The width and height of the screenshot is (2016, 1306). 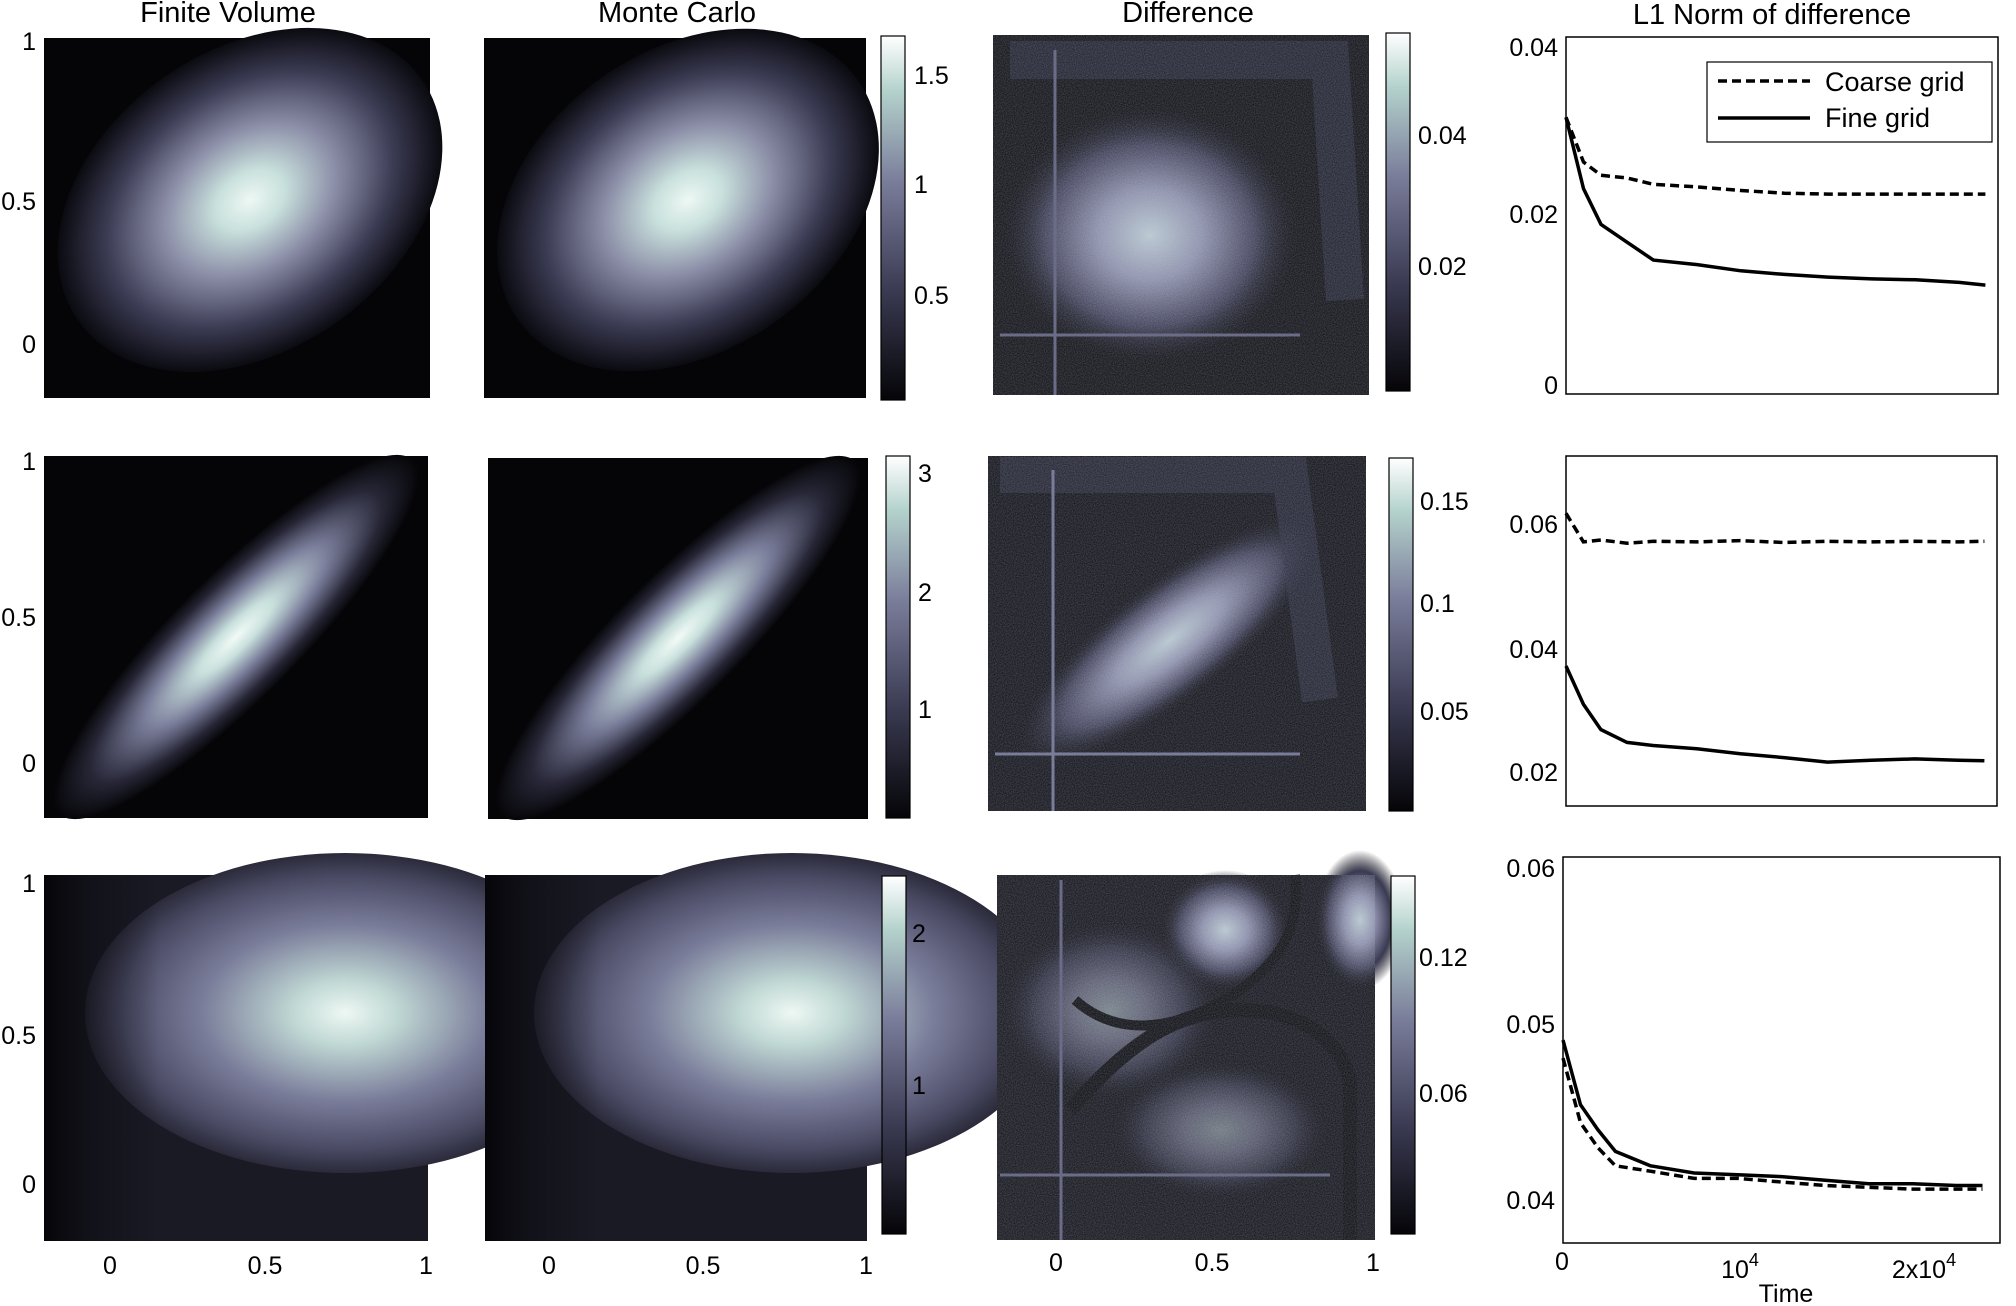 What do you see at coordinates (1443, 1094) in the screenshot?
I see `cb3d-tick-006: 0.06` at bounding box center [1443, 1094].